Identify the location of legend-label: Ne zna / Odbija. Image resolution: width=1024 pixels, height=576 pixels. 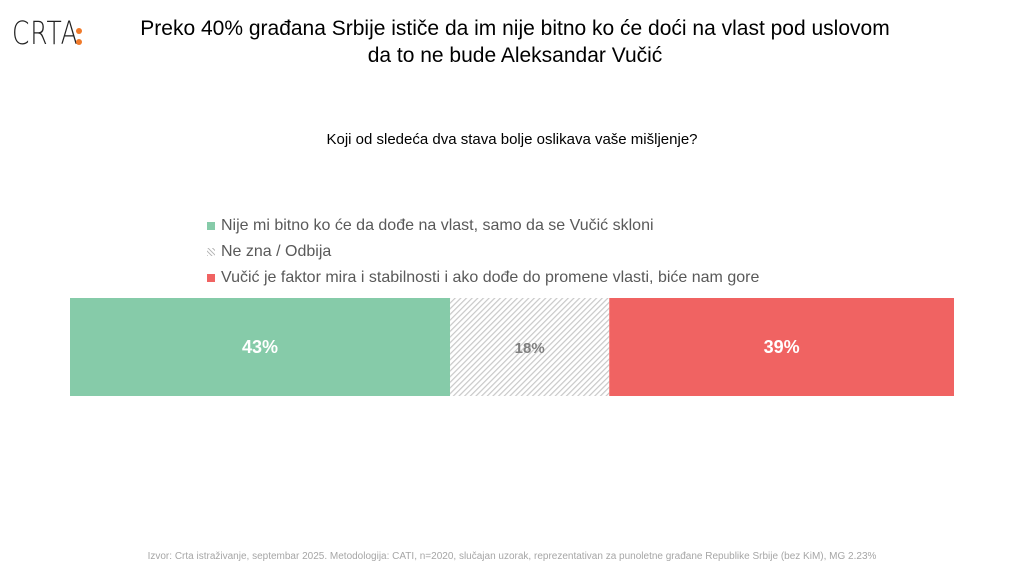
(276, 251).